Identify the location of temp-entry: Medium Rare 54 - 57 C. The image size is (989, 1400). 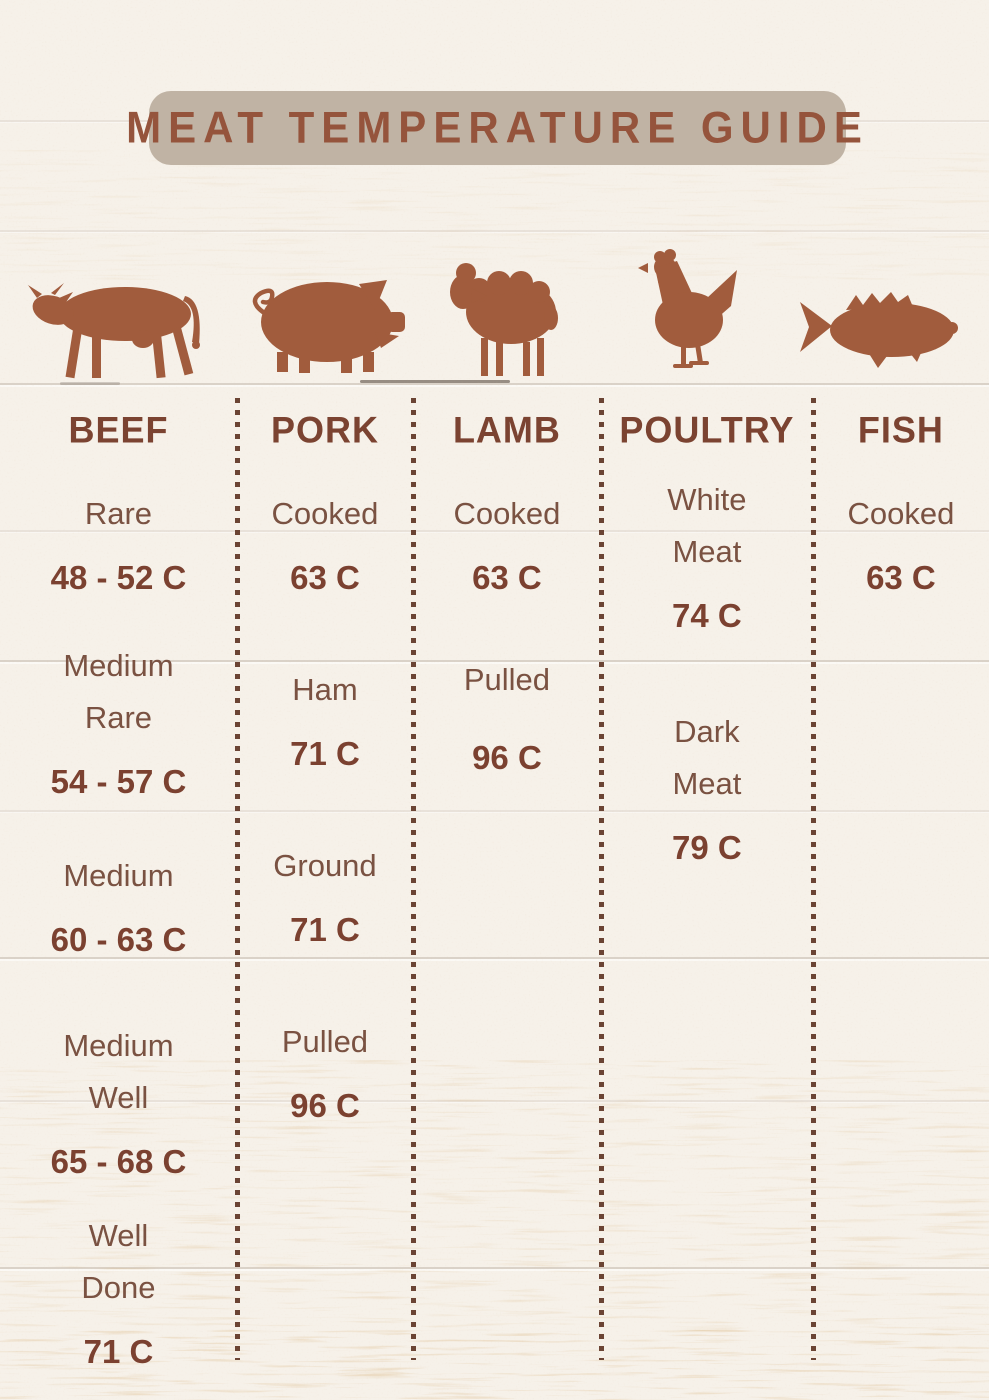
(119, 724).